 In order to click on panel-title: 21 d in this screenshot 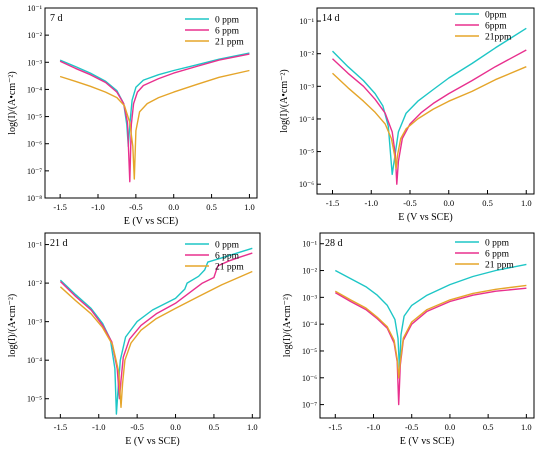, I will do `click(59, 243)`.